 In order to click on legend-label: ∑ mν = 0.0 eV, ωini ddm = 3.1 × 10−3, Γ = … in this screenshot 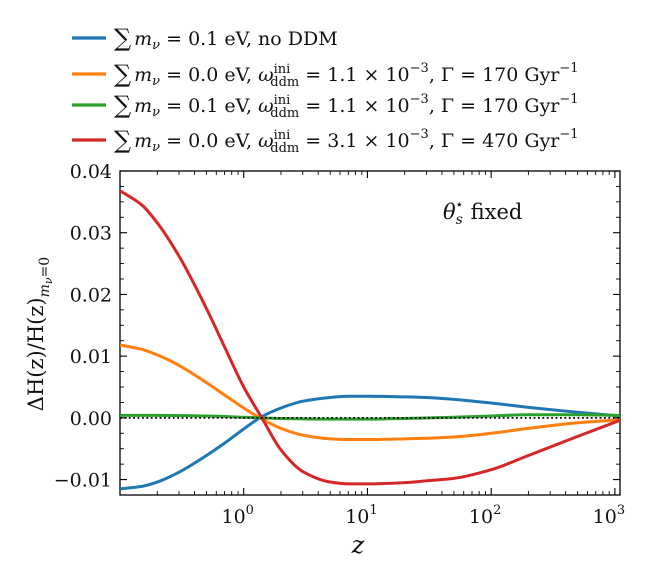, I will do `click(346, 141)`.